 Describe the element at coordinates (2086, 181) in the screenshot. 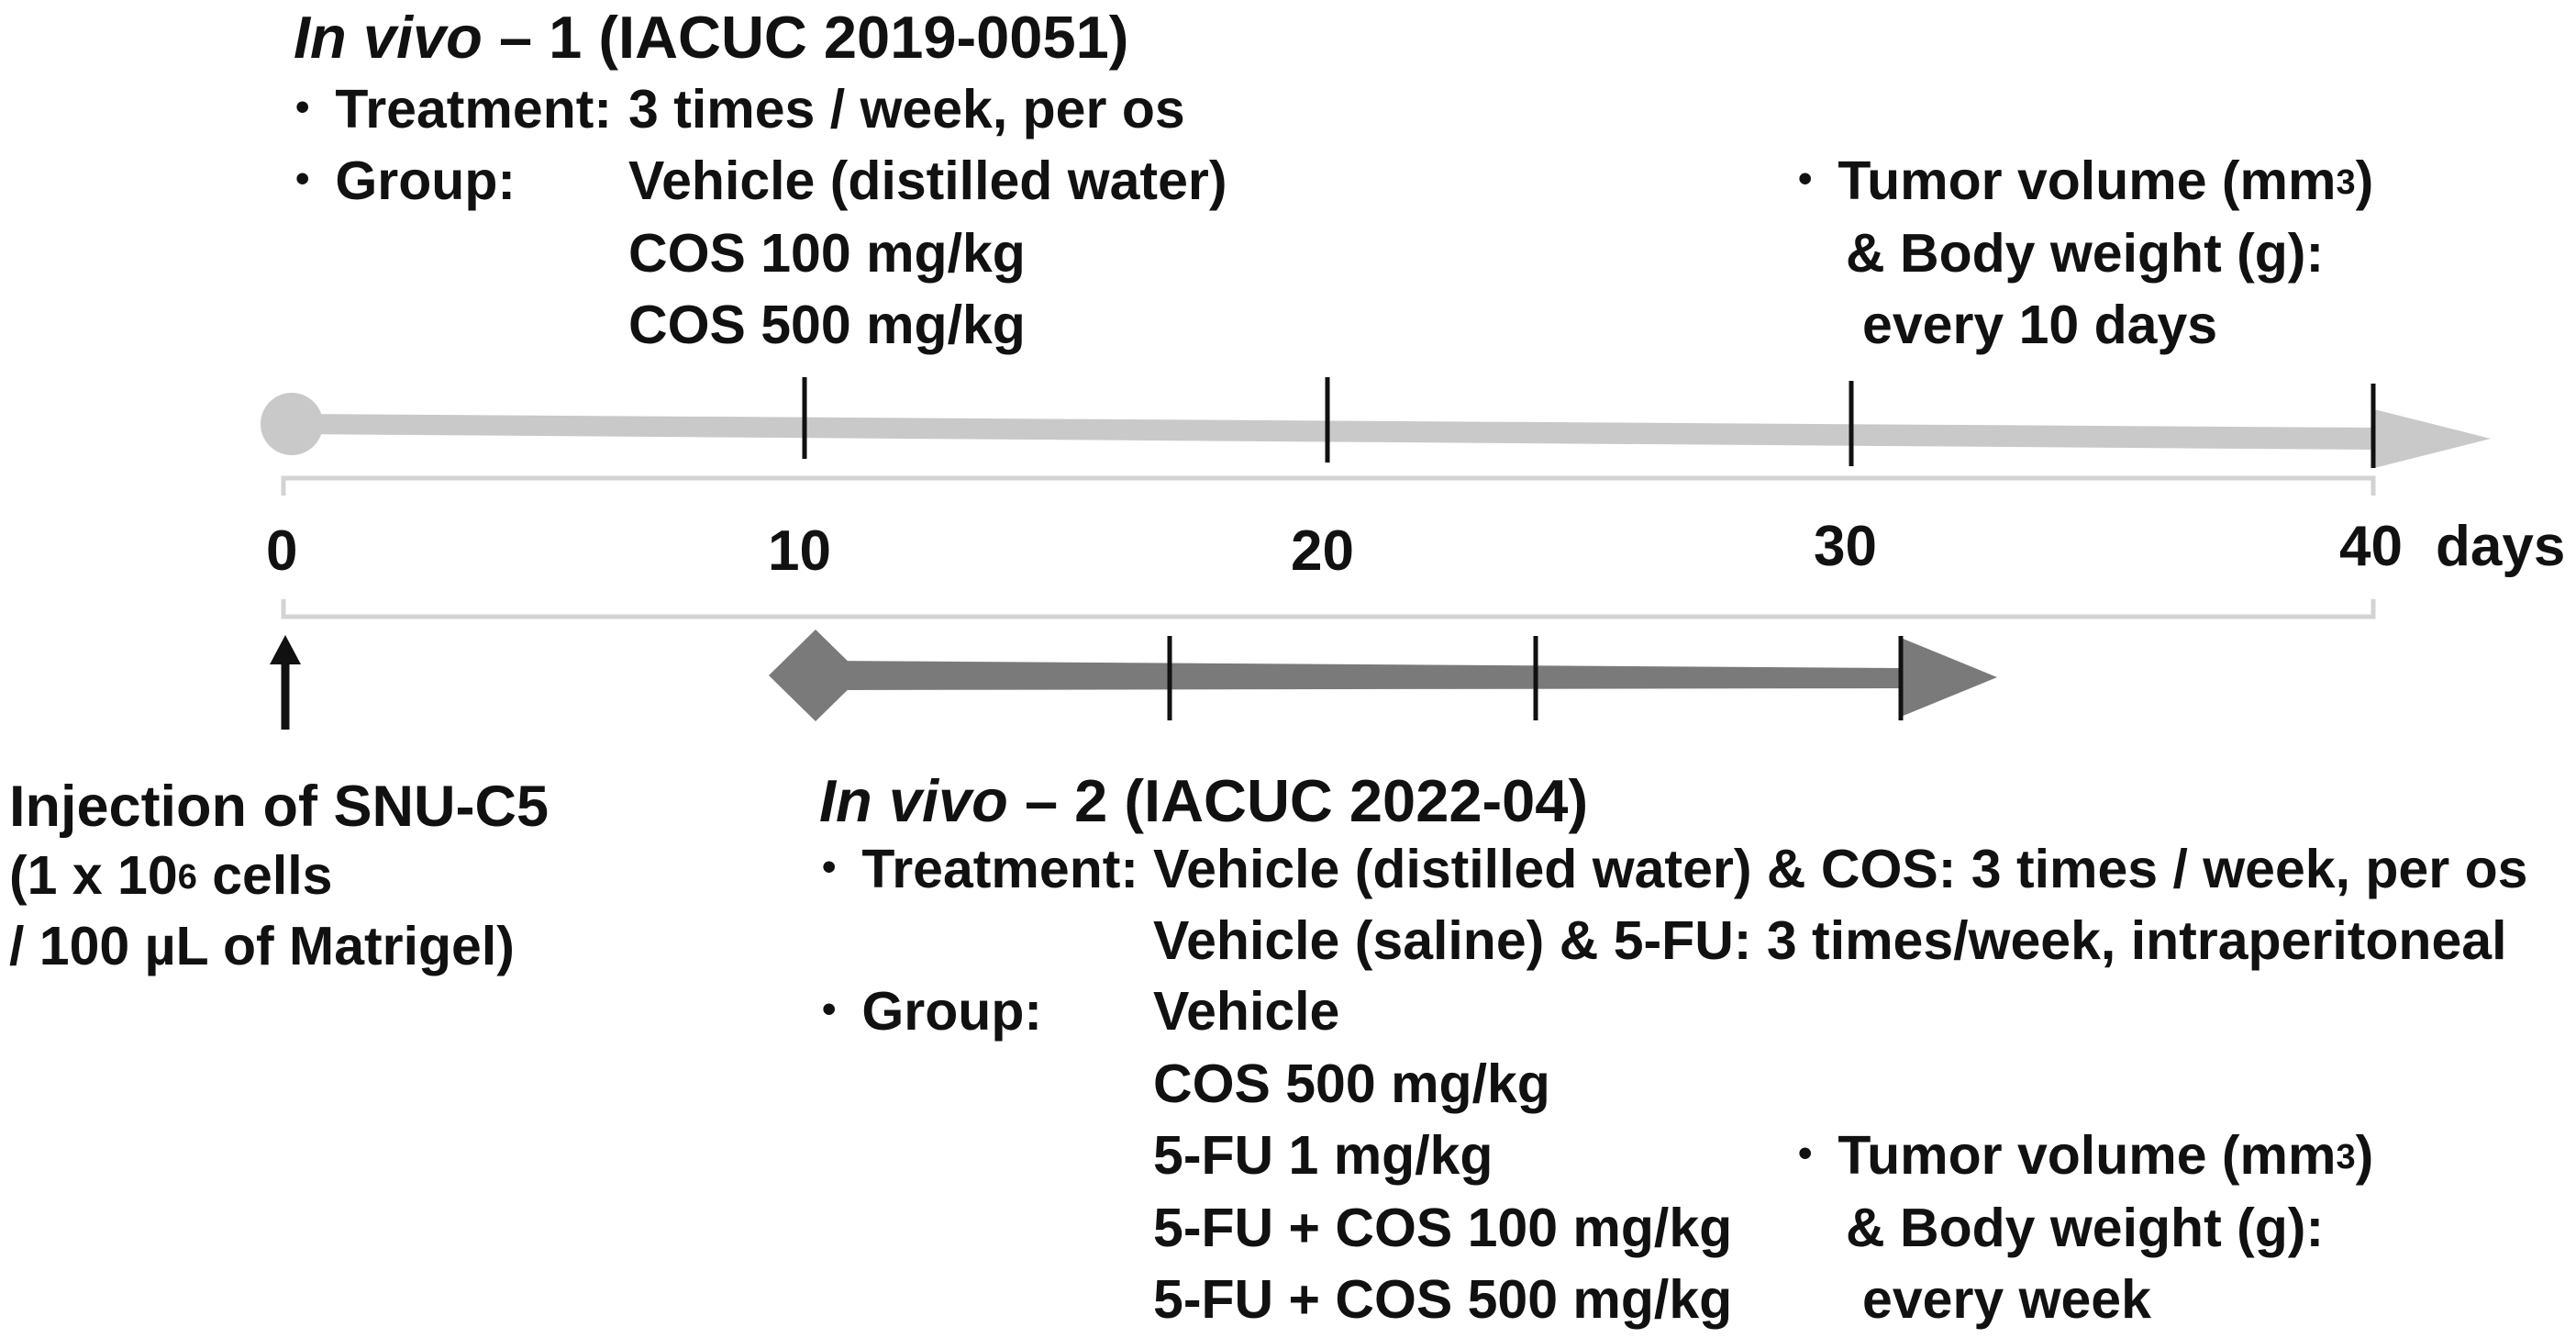

I see `study1-measure-line1: • Tumor volume (mm3)` at that location.